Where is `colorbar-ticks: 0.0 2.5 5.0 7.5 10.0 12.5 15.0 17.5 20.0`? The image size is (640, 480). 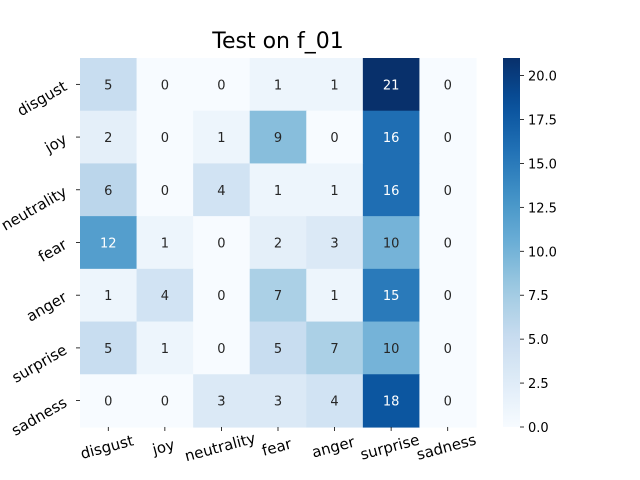 colorbar-ticks: 0.0 2.5 5.0 7.5 10.0 12.5 15.0 17.5 20.0 is located at coordinates (538, 253).